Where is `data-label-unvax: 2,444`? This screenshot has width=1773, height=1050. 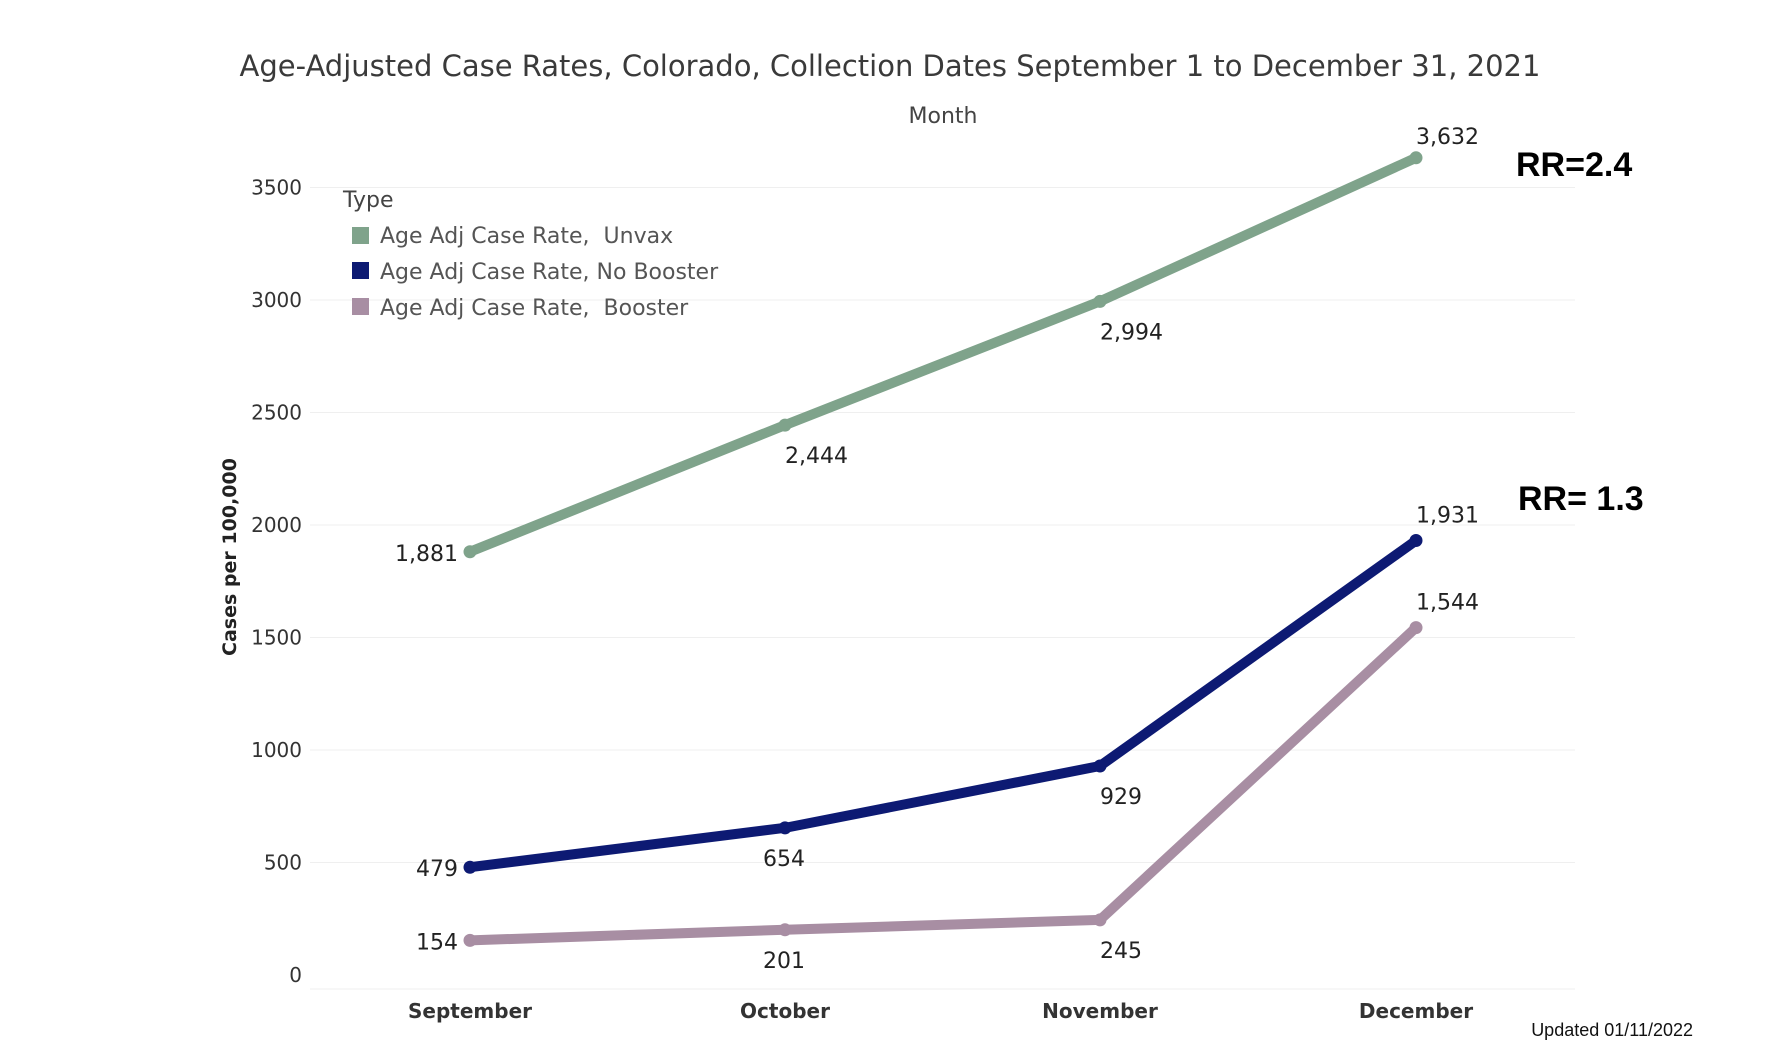
data-label-unvax: 2,444 is located at coordinates (816, 456).